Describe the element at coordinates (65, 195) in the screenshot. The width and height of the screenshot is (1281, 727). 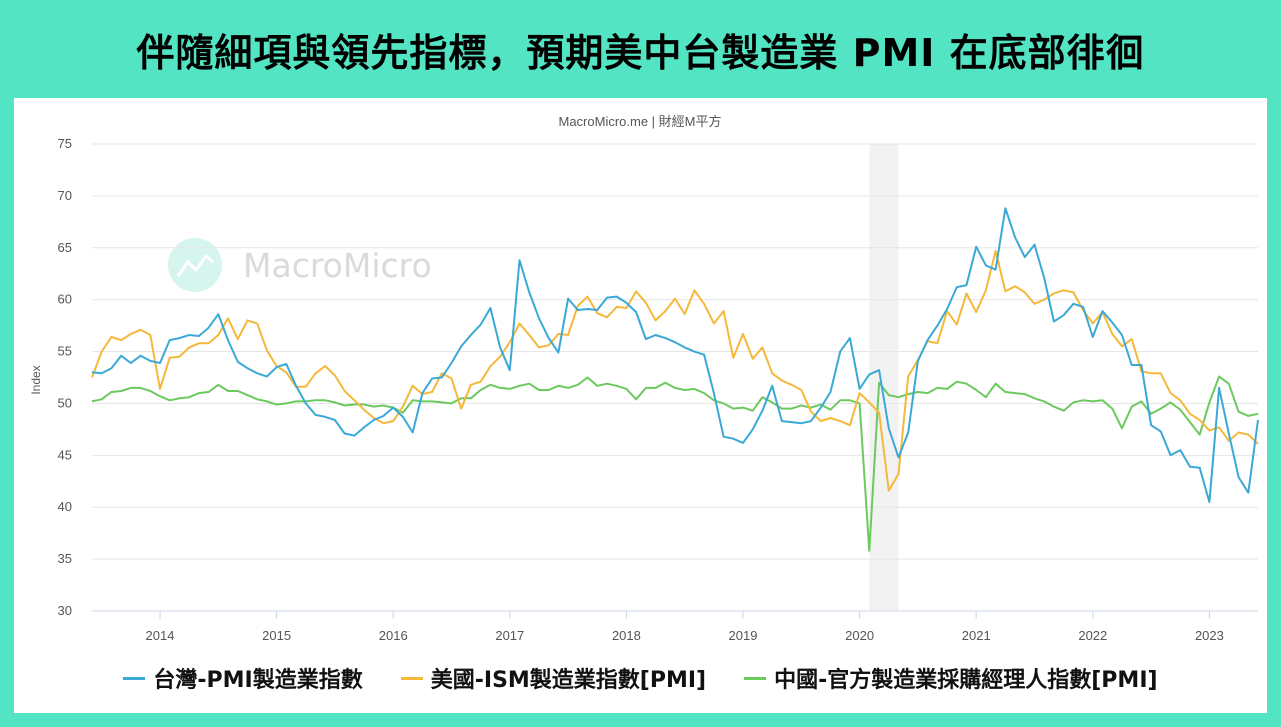
I see `y-tick-label: 70` at that location.